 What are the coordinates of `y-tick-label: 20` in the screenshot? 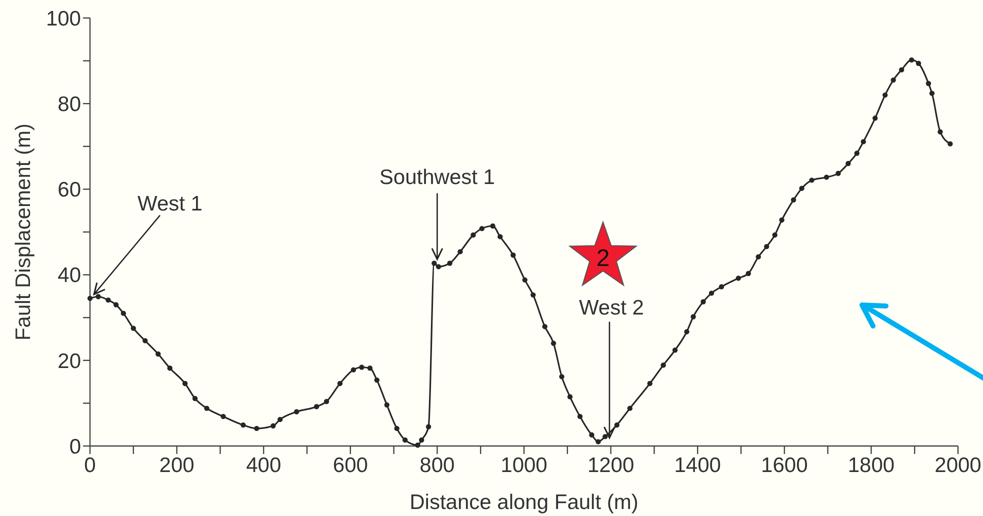 It's located at (69, 361).